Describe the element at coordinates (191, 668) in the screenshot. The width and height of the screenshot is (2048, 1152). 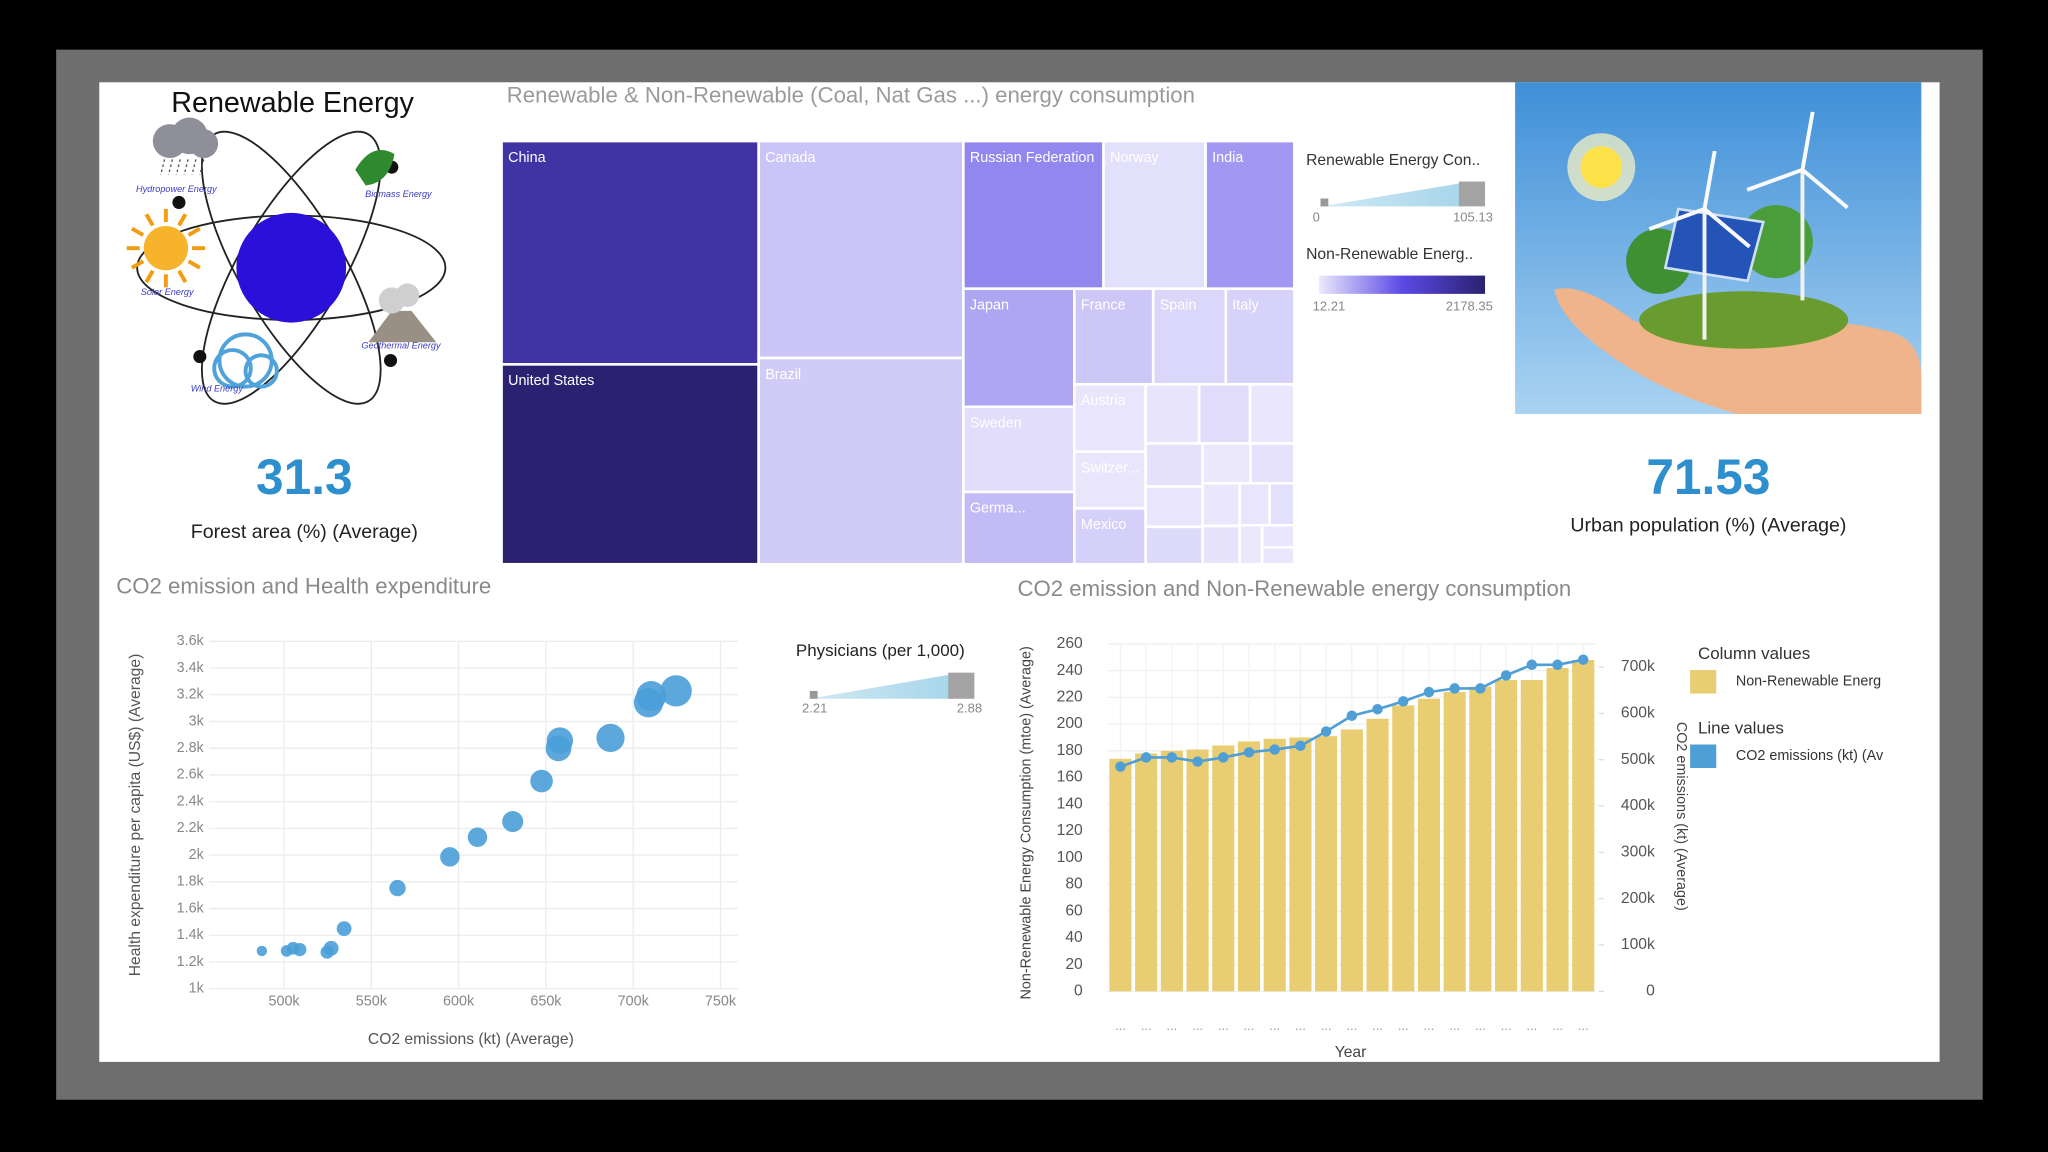
I see `y-tick-label: 3.4k` at that location.